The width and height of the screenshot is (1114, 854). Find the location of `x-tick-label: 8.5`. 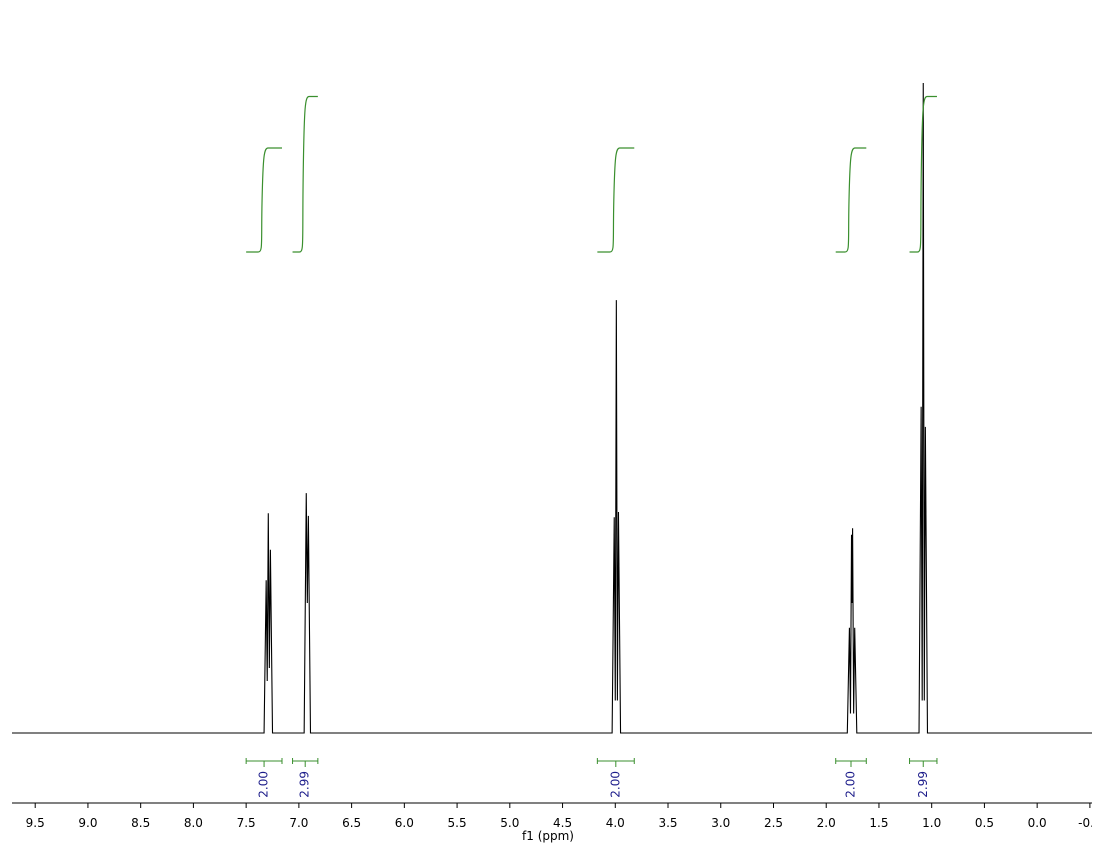

x-tick-label: 8.5 is located at coordinates (140, 823).